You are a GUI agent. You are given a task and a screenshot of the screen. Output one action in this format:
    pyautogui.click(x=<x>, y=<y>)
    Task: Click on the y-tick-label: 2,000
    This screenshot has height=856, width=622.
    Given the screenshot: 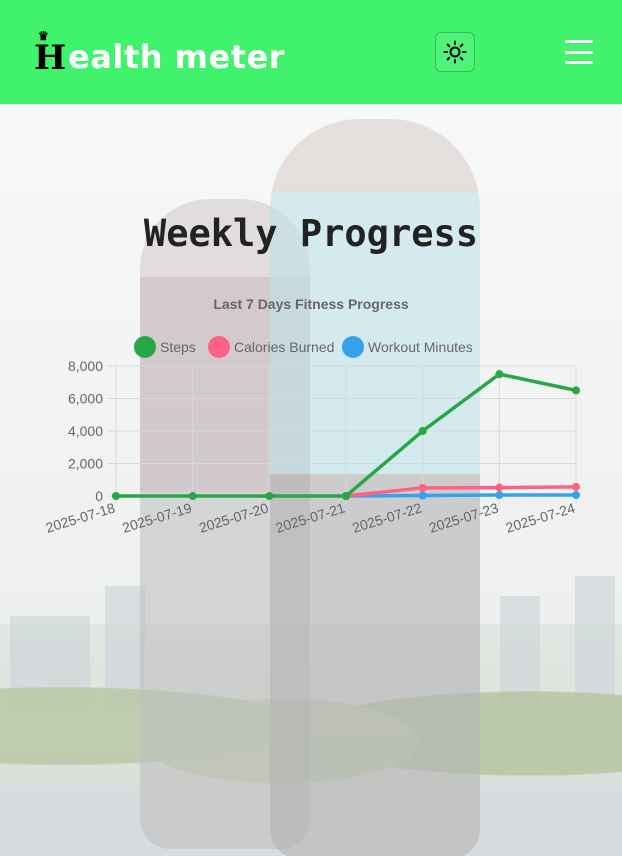 What is the action you would take?
    pyautogui.click(x=85, y=464)
    